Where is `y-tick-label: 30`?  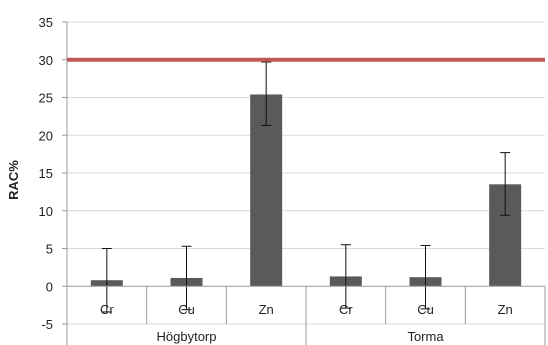 y-tick-label: 30 is located at coordinates (46, 60).